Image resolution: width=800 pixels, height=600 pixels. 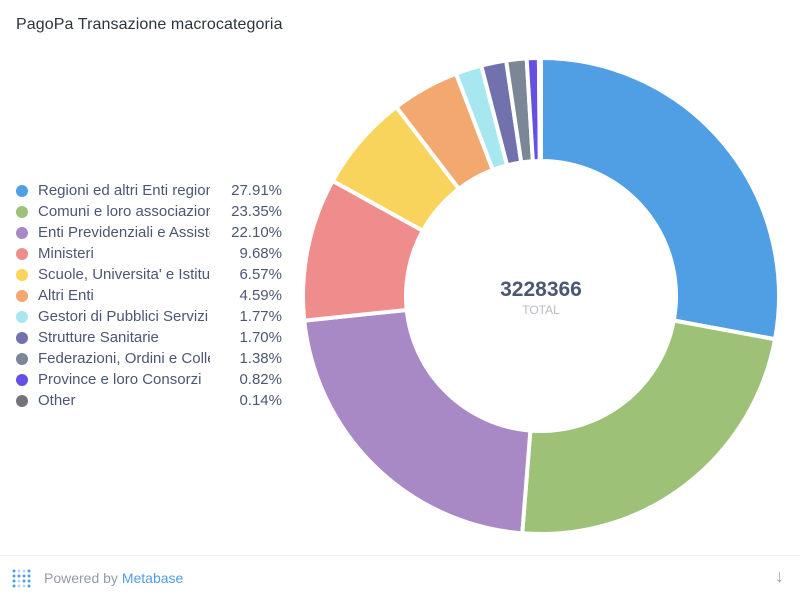 What do you see at coordinates (124, 190) in the screenshot?
I see `legend-label: Regioni ed altri Enti regionali` at bounding box center [124, 190].